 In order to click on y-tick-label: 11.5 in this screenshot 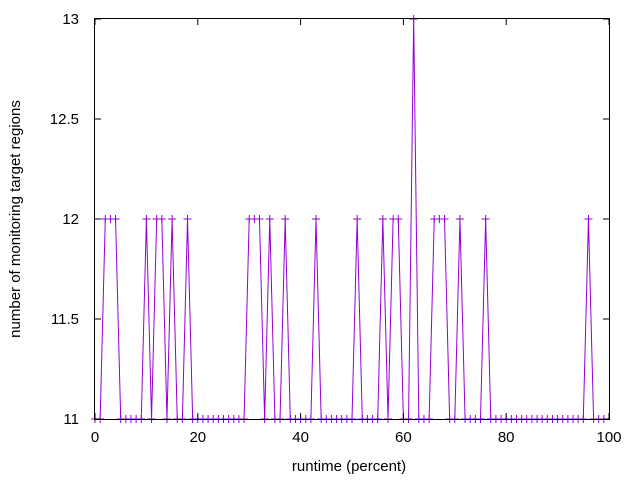, I will do `click(65, 319)`.